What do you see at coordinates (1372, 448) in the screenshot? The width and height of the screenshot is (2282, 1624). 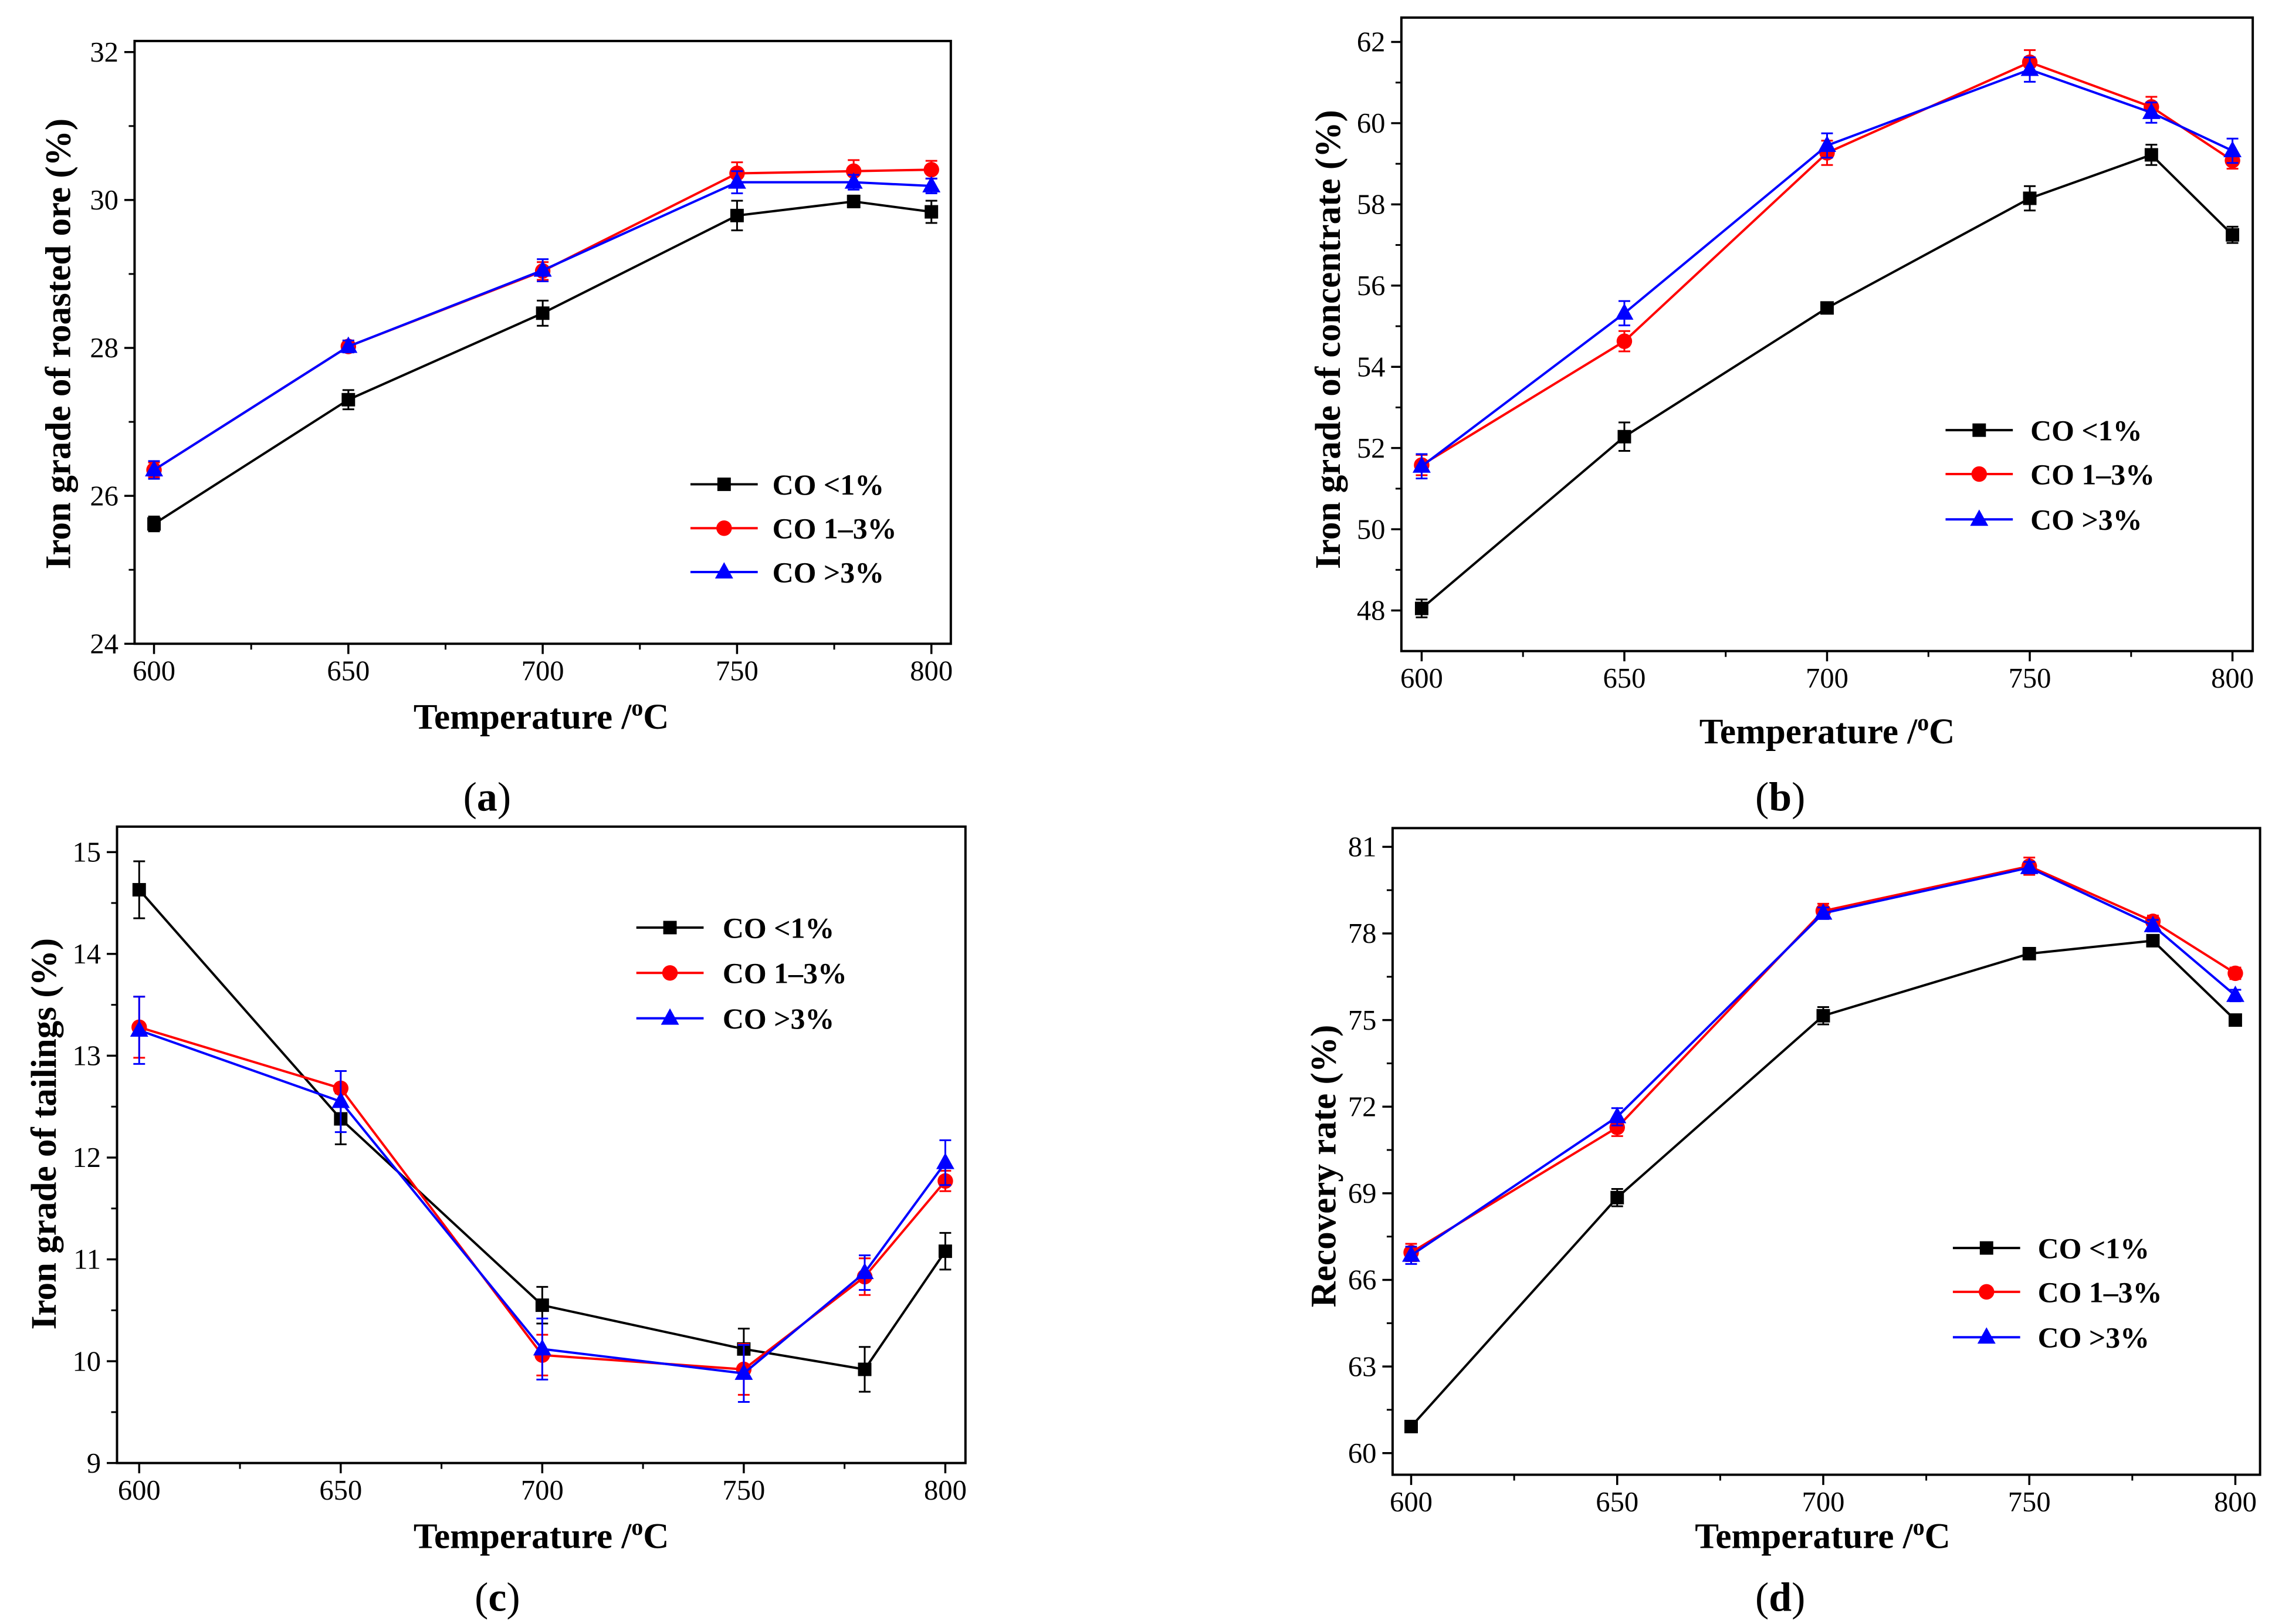 I see `y-tick-label: 52` at bounding box center [1372, 448].